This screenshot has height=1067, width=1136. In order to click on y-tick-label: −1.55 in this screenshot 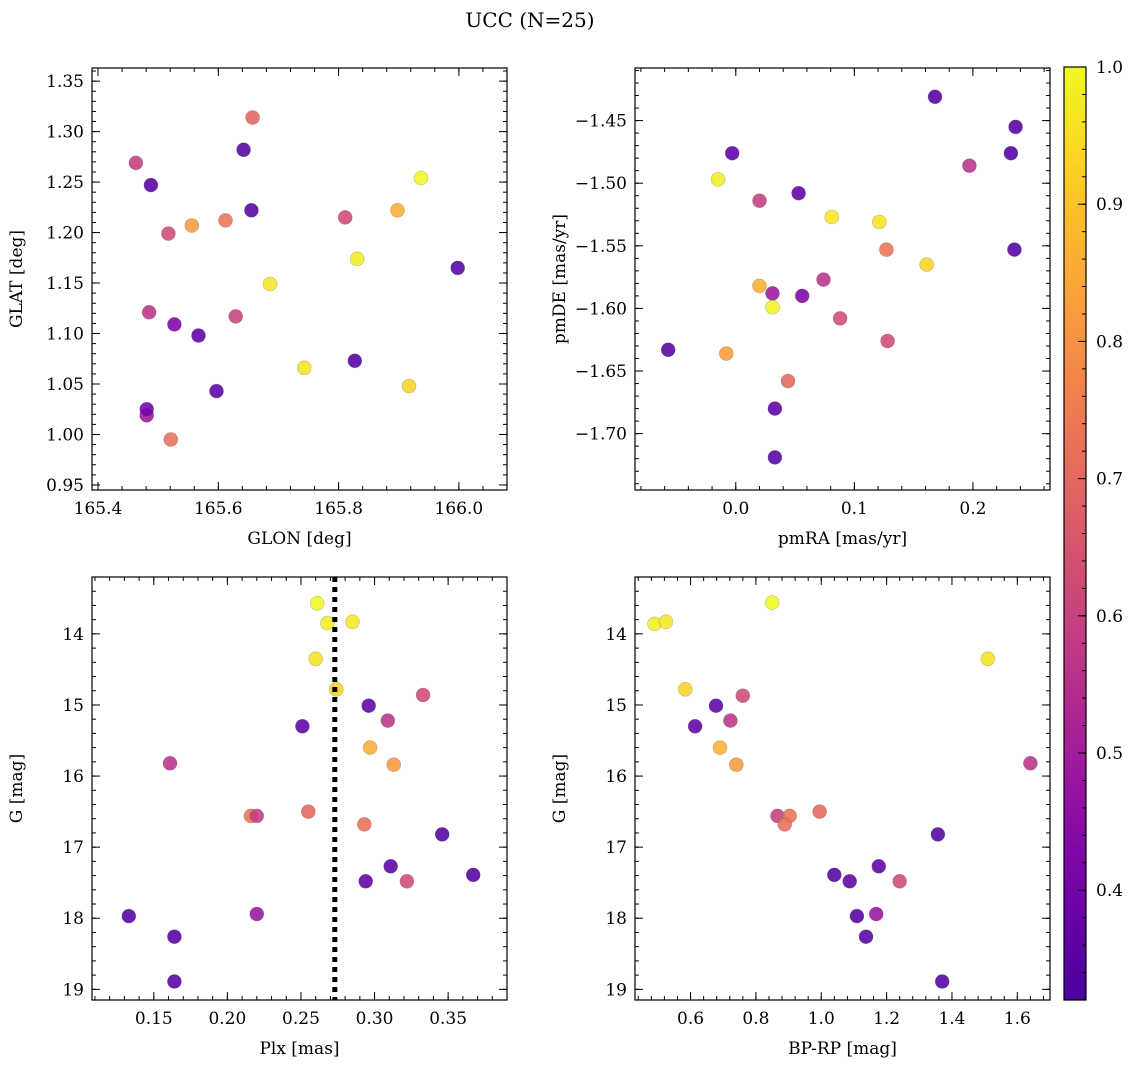, I will do `click(601, 247)`.